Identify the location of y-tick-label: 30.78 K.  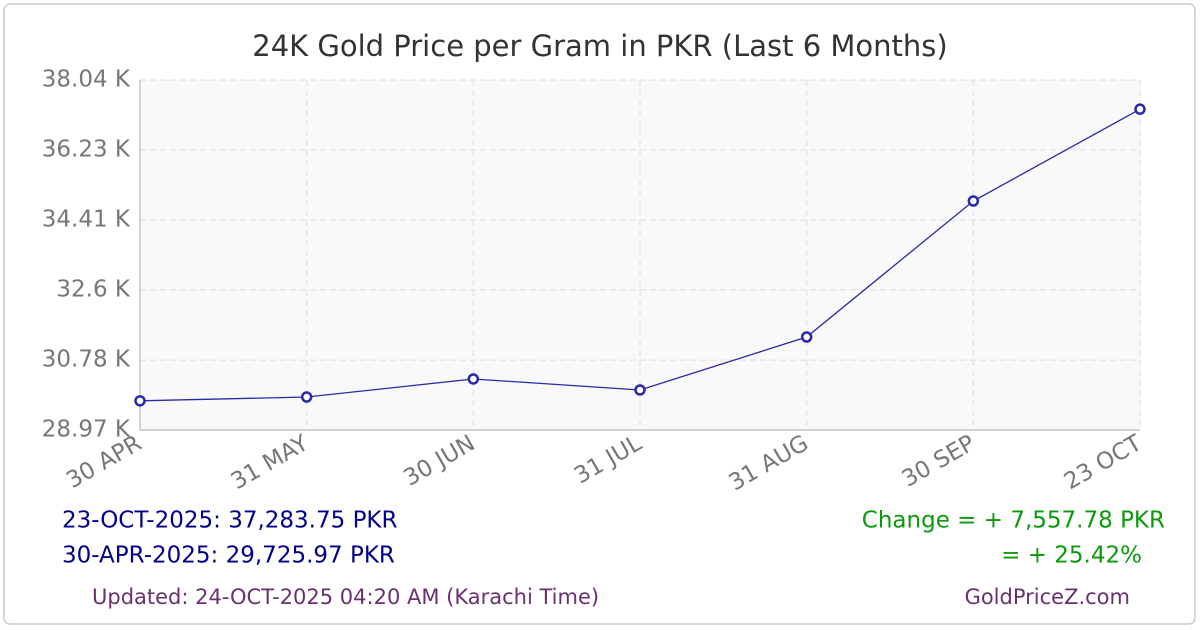
(86, 360).